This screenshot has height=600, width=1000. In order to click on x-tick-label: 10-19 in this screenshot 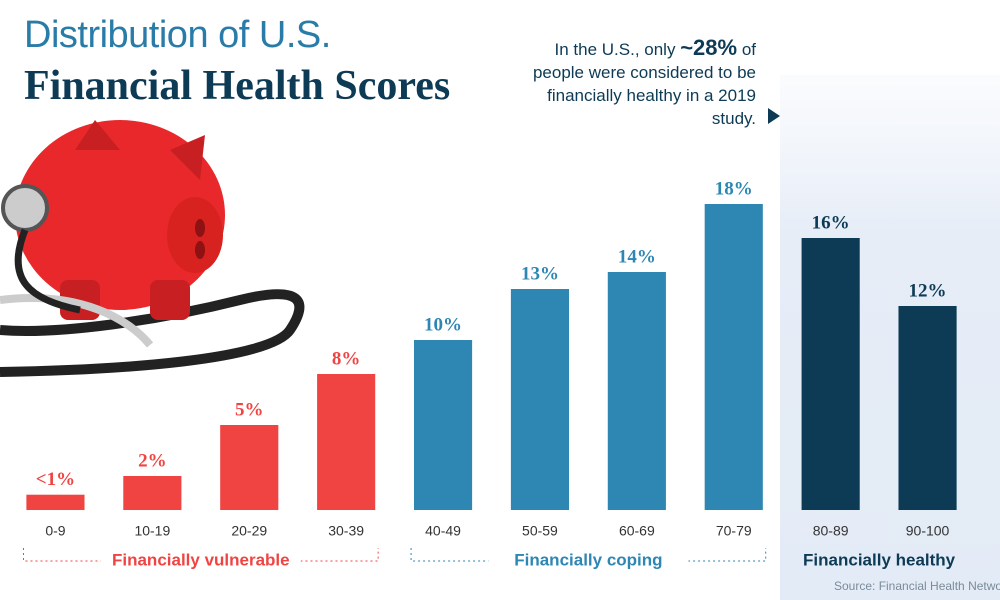, I will do `click(152, 531)`.